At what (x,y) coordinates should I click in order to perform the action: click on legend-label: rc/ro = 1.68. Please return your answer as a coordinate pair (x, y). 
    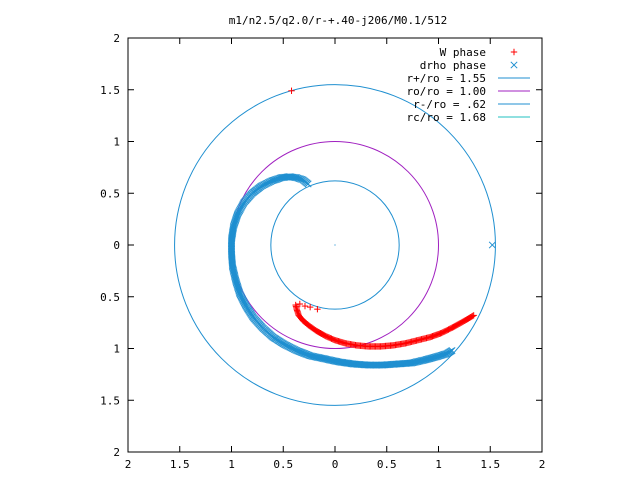
    Looking at the image, I should click on (446, 117).